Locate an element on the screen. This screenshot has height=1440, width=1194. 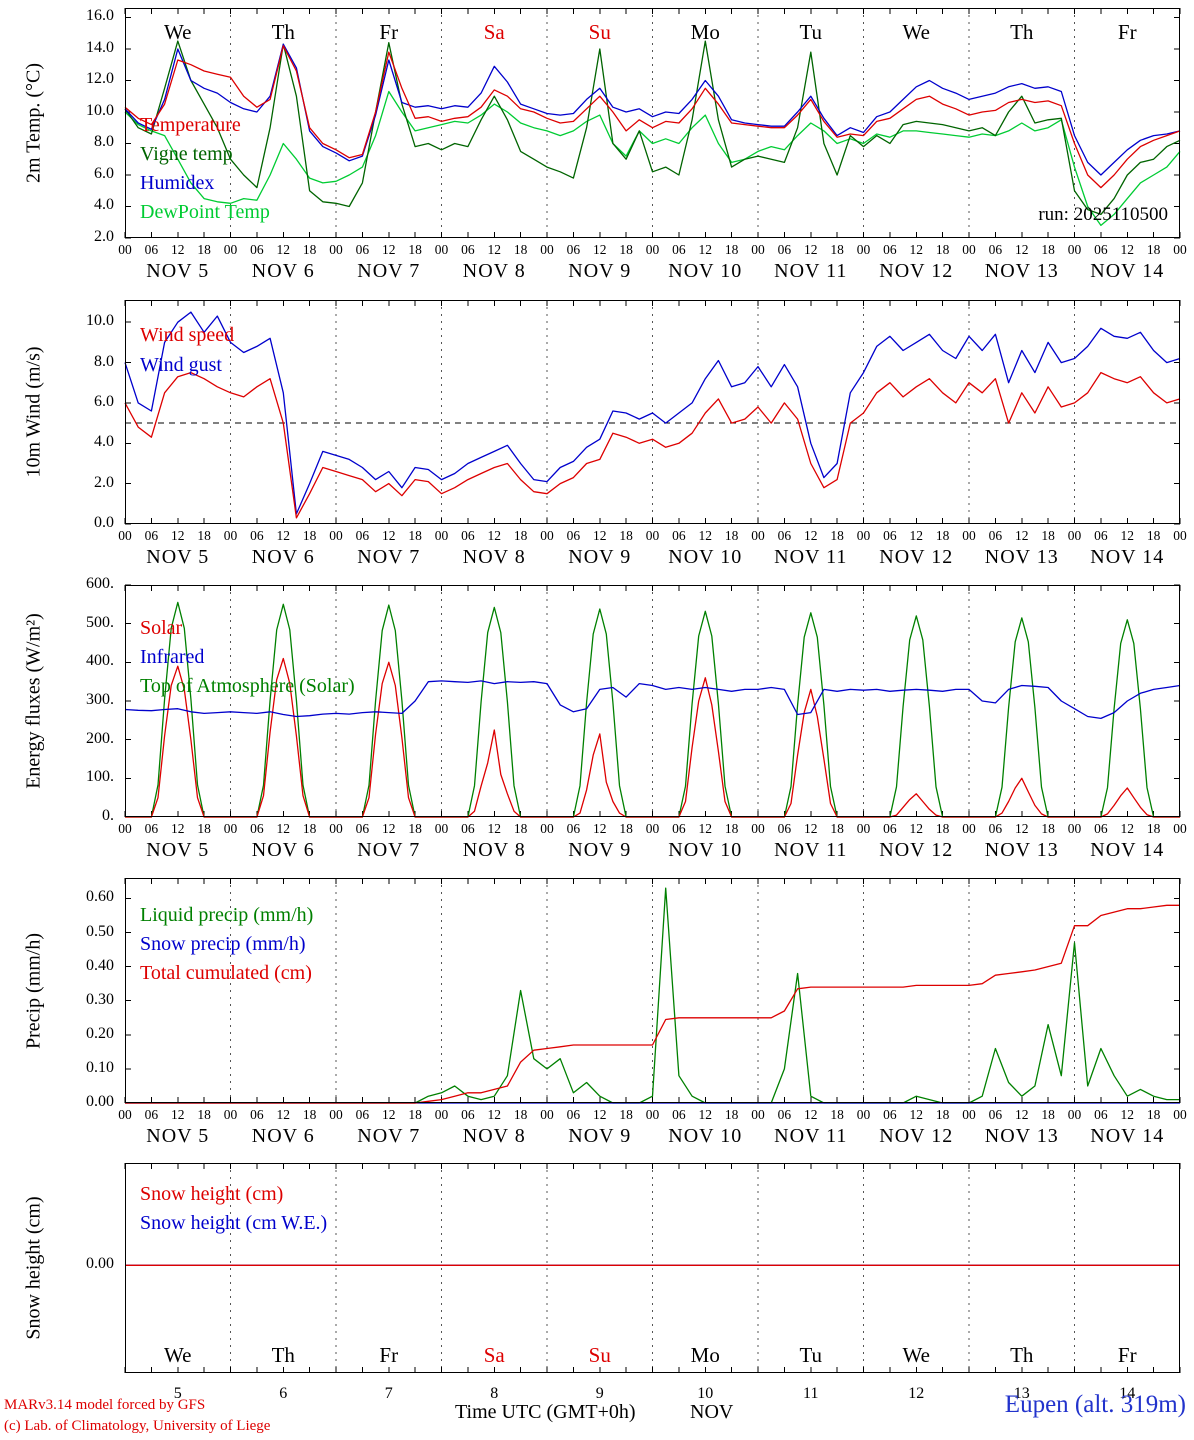
y-tick-label: 0.50 is located at coordinates (100, 931).